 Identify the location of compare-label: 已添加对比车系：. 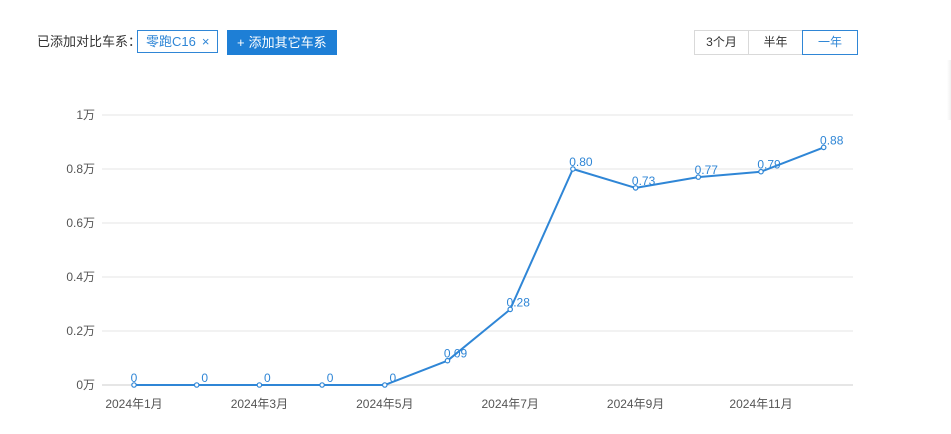
(89, 41).